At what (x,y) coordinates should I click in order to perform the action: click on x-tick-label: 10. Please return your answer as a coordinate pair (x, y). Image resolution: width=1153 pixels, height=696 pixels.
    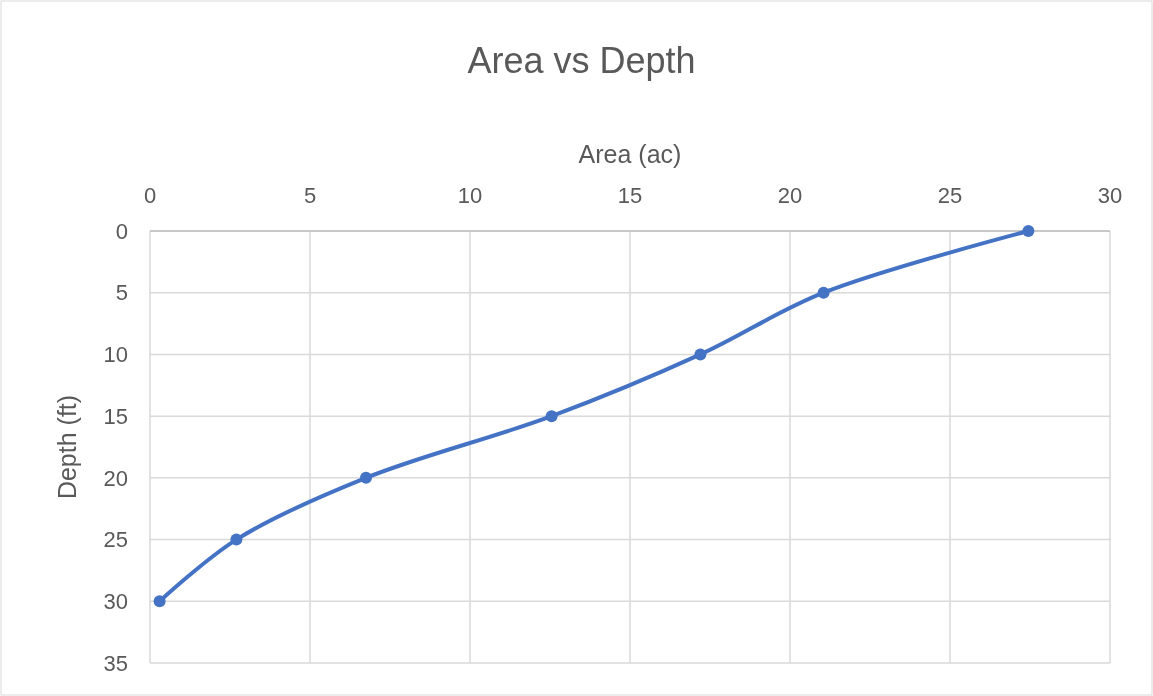
    Looking at the image, I should click on (470, 195).